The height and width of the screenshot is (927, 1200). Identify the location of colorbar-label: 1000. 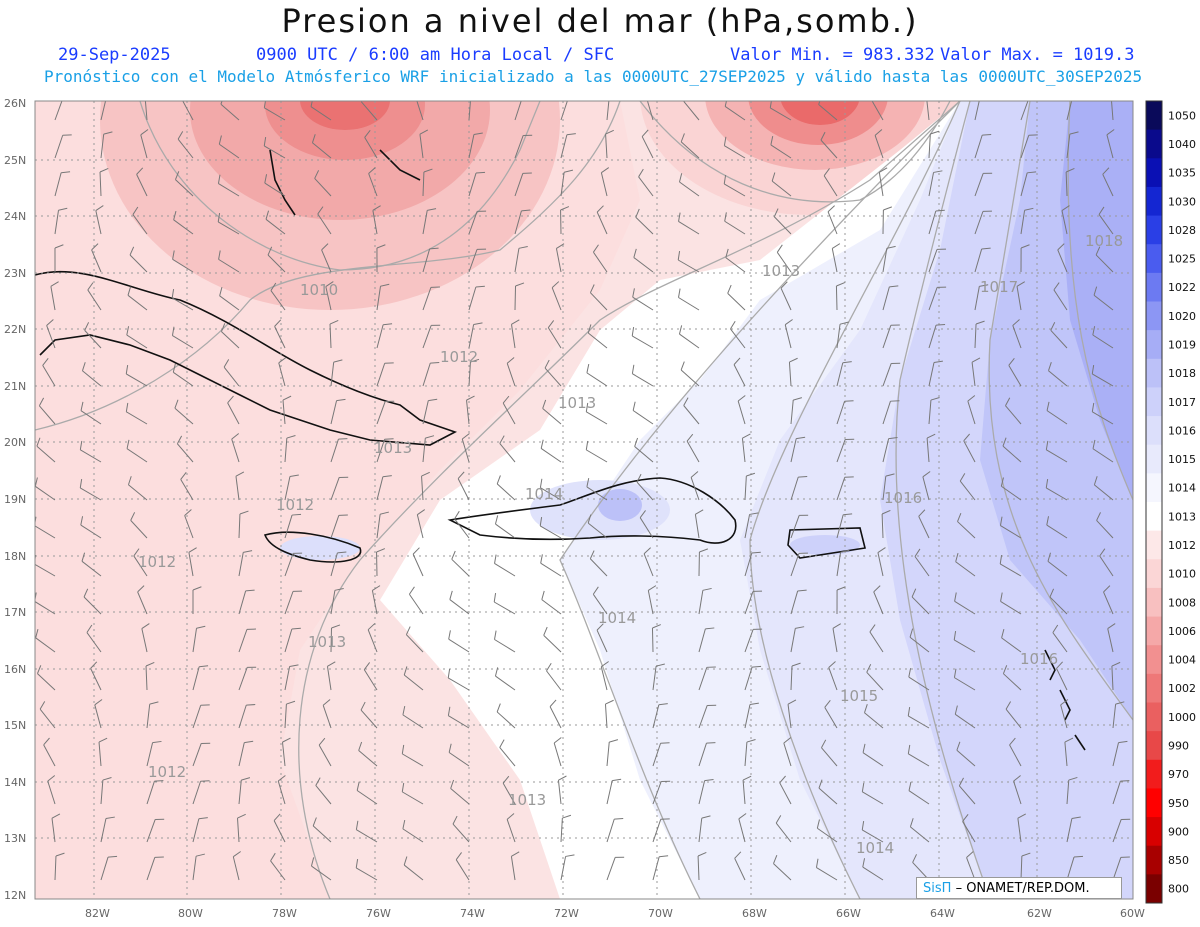
(1182, 717).